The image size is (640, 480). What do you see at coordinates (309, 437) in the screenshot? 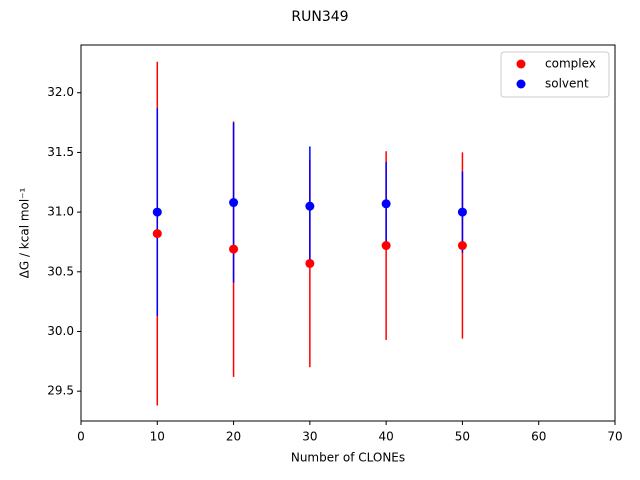
I see `x-tick-label: 30` at bounding box center [309, 437].